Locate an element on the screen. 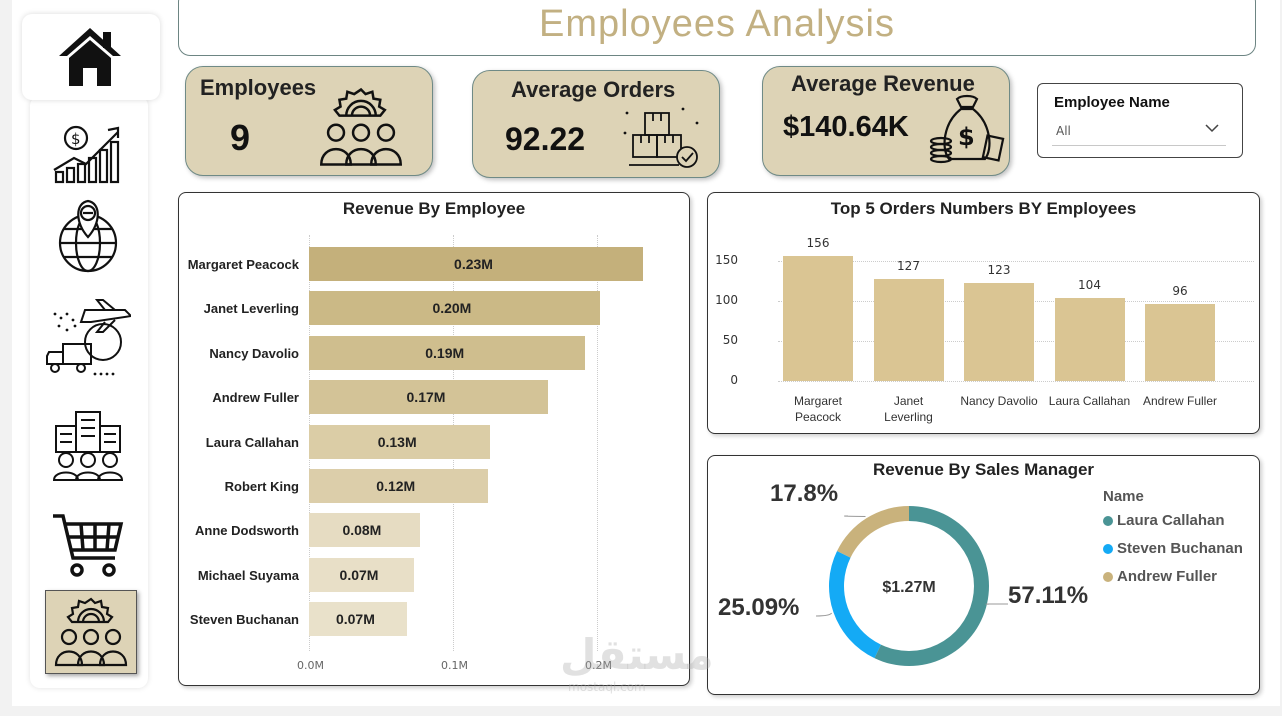  orders-category-label: Nancy Davolio is located at coordinates (999, 401).